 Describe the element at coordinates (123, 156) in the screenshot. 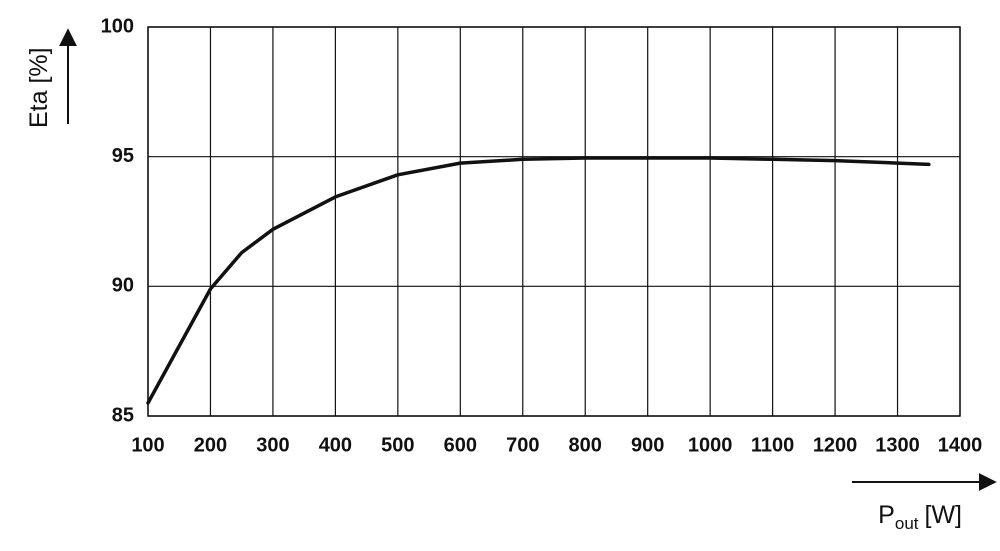

I see `y-tick-label: 95` at that location.